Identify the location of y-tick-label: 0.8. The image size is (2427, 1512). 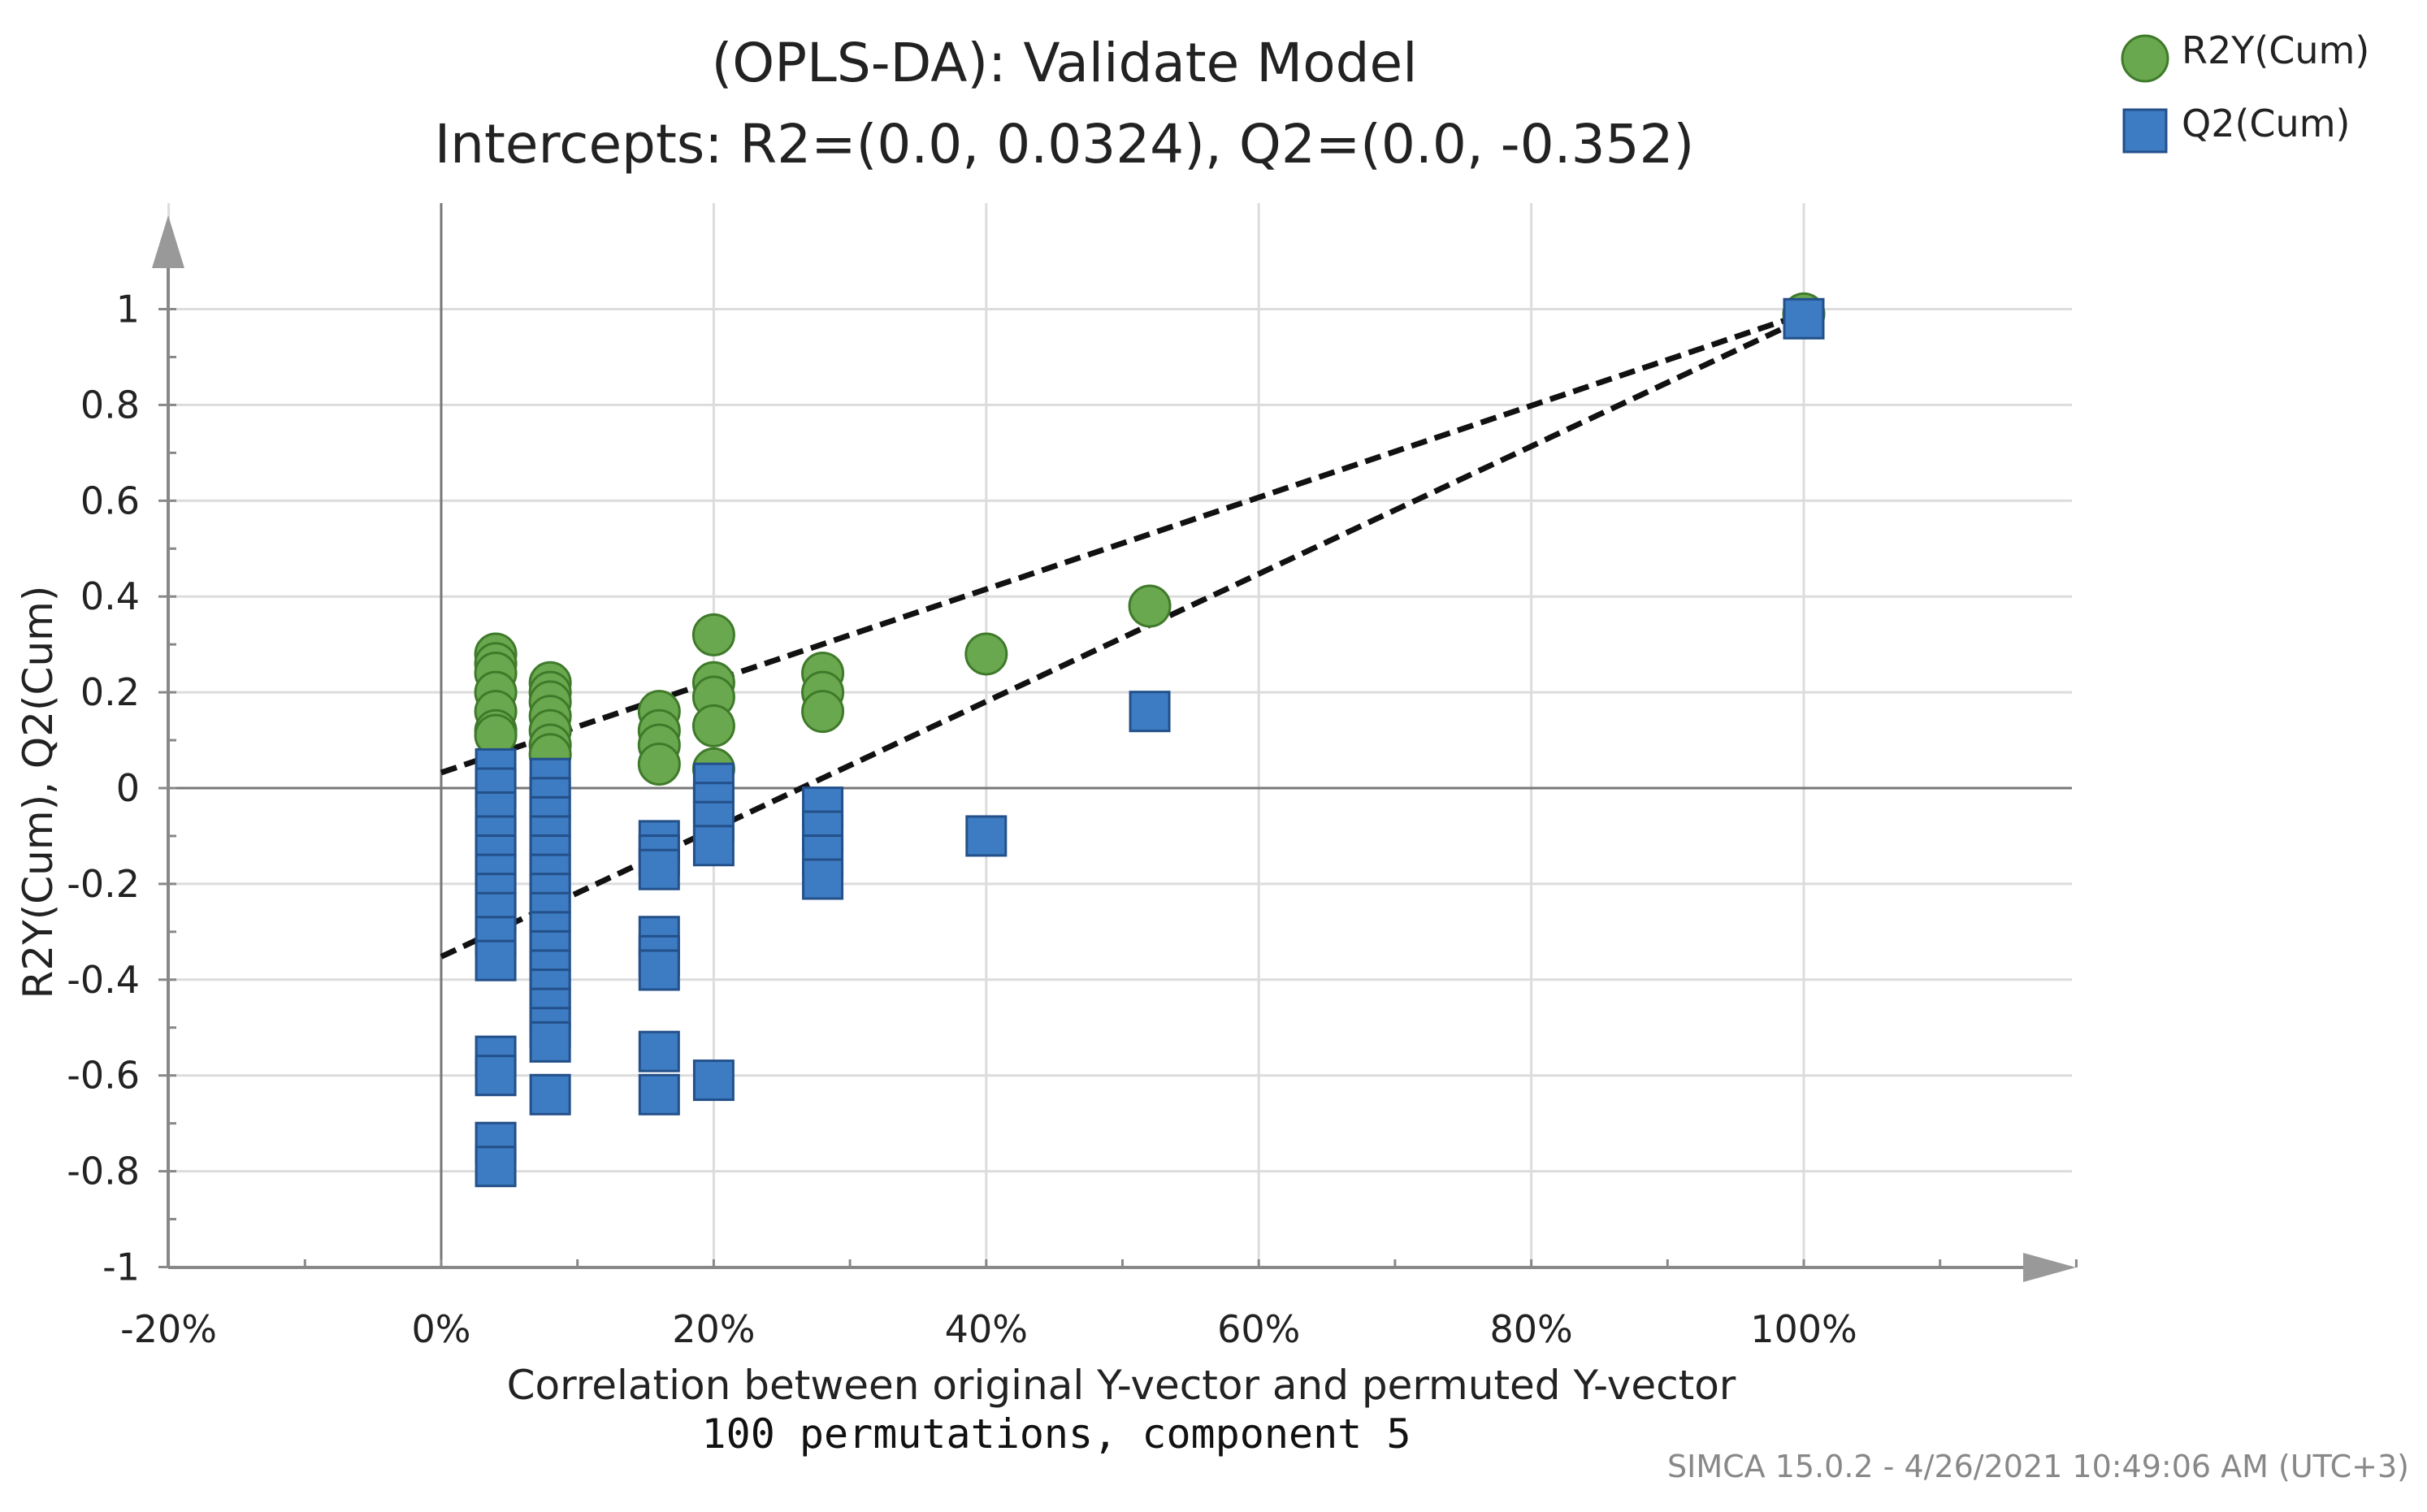
(110, 405).